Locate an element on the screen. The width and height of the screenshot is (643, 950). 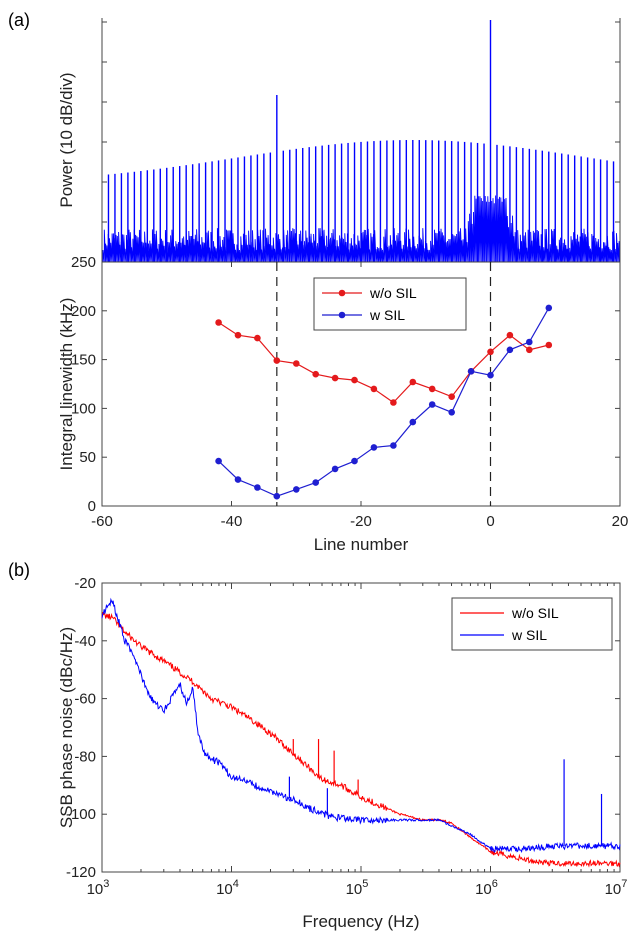
panel-a-label: (a) is located at coordinates (19, 20).